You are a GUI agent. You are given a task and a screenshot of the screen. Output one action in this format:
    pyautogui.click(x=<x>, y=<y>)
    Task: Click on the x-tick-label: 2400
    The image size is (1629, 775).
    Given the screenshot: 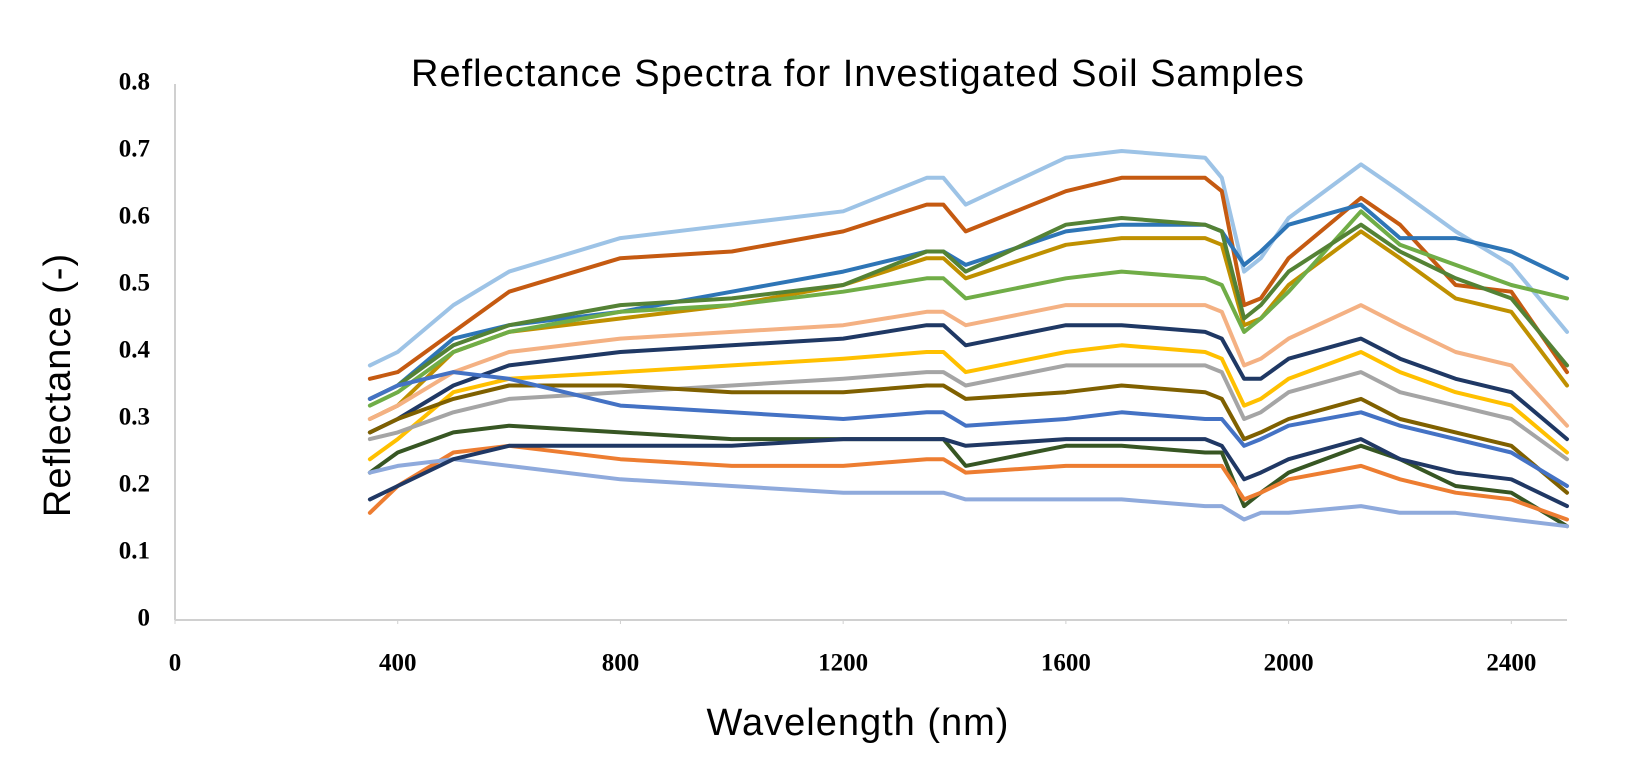 What is the action you would take?
    pyautogui.click(x=1511, y=663)
    